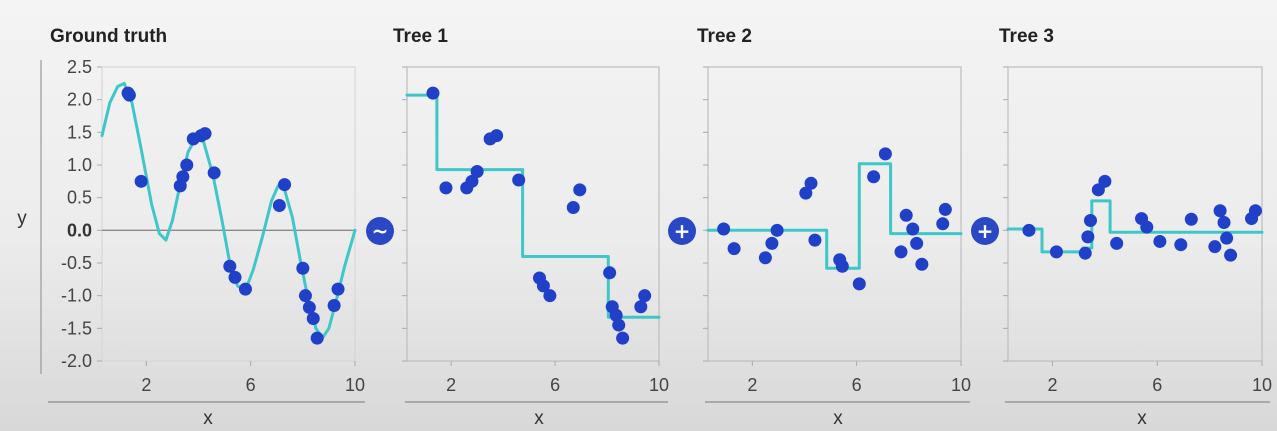 The image size is (1277, 431). Describe the element at coordinates (76, 263) in the screenshot. I see `y-tick-label: -0.5` at that location.